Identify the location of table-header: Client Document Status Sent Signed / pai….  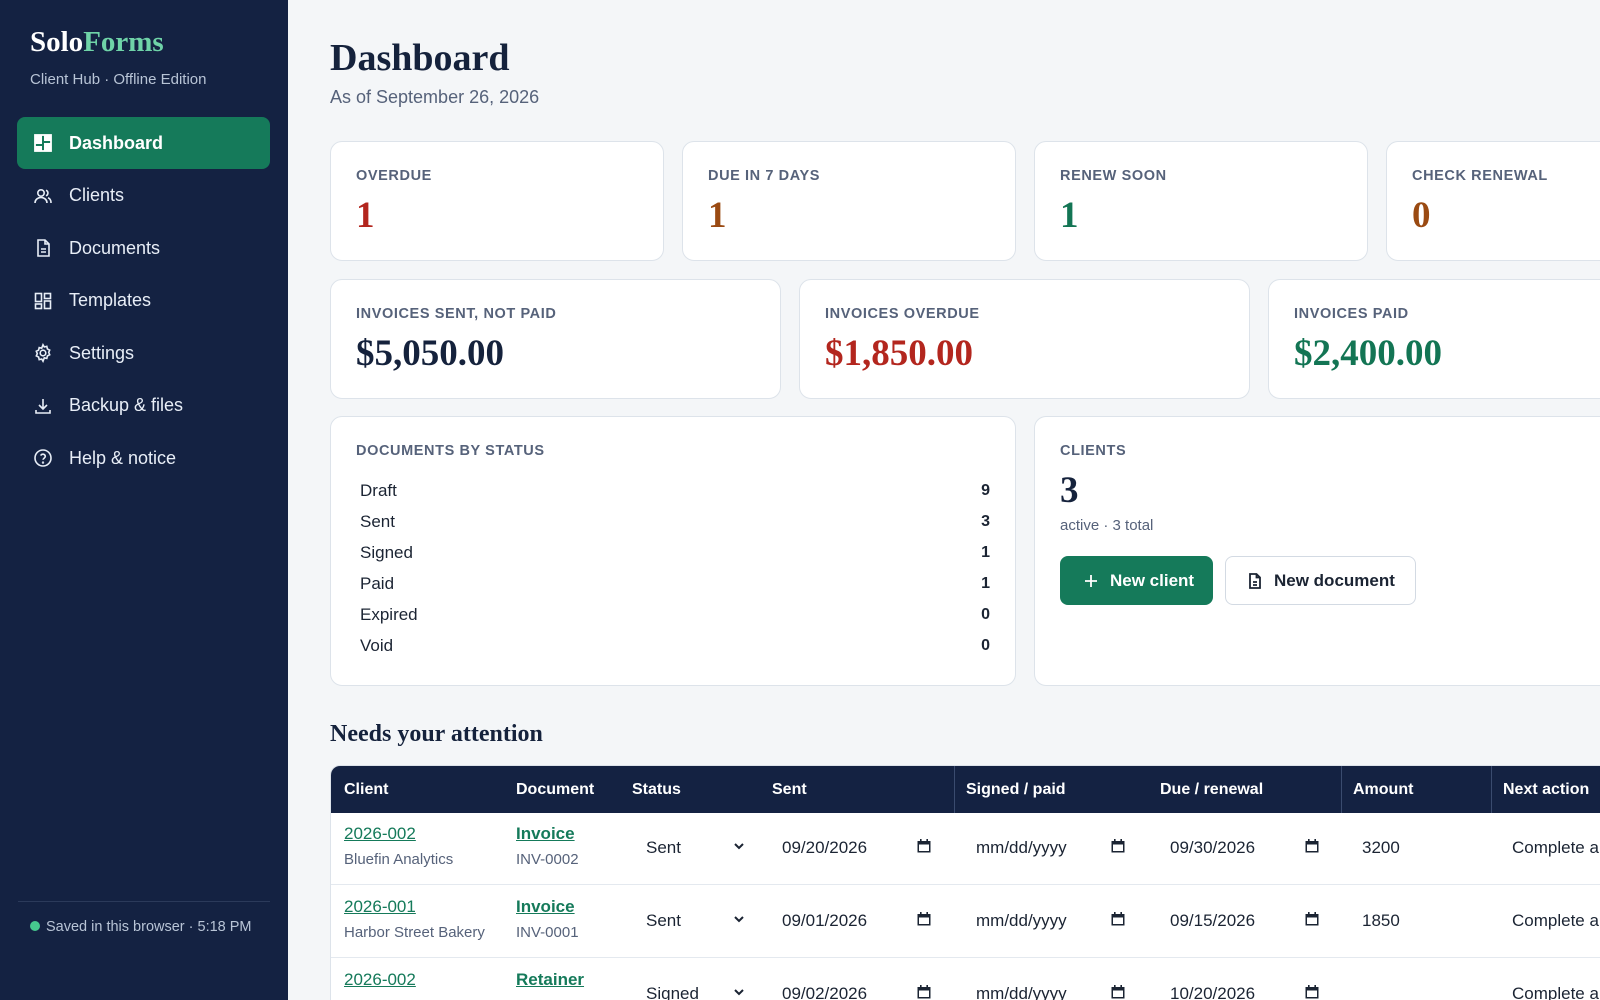
(965, 789).